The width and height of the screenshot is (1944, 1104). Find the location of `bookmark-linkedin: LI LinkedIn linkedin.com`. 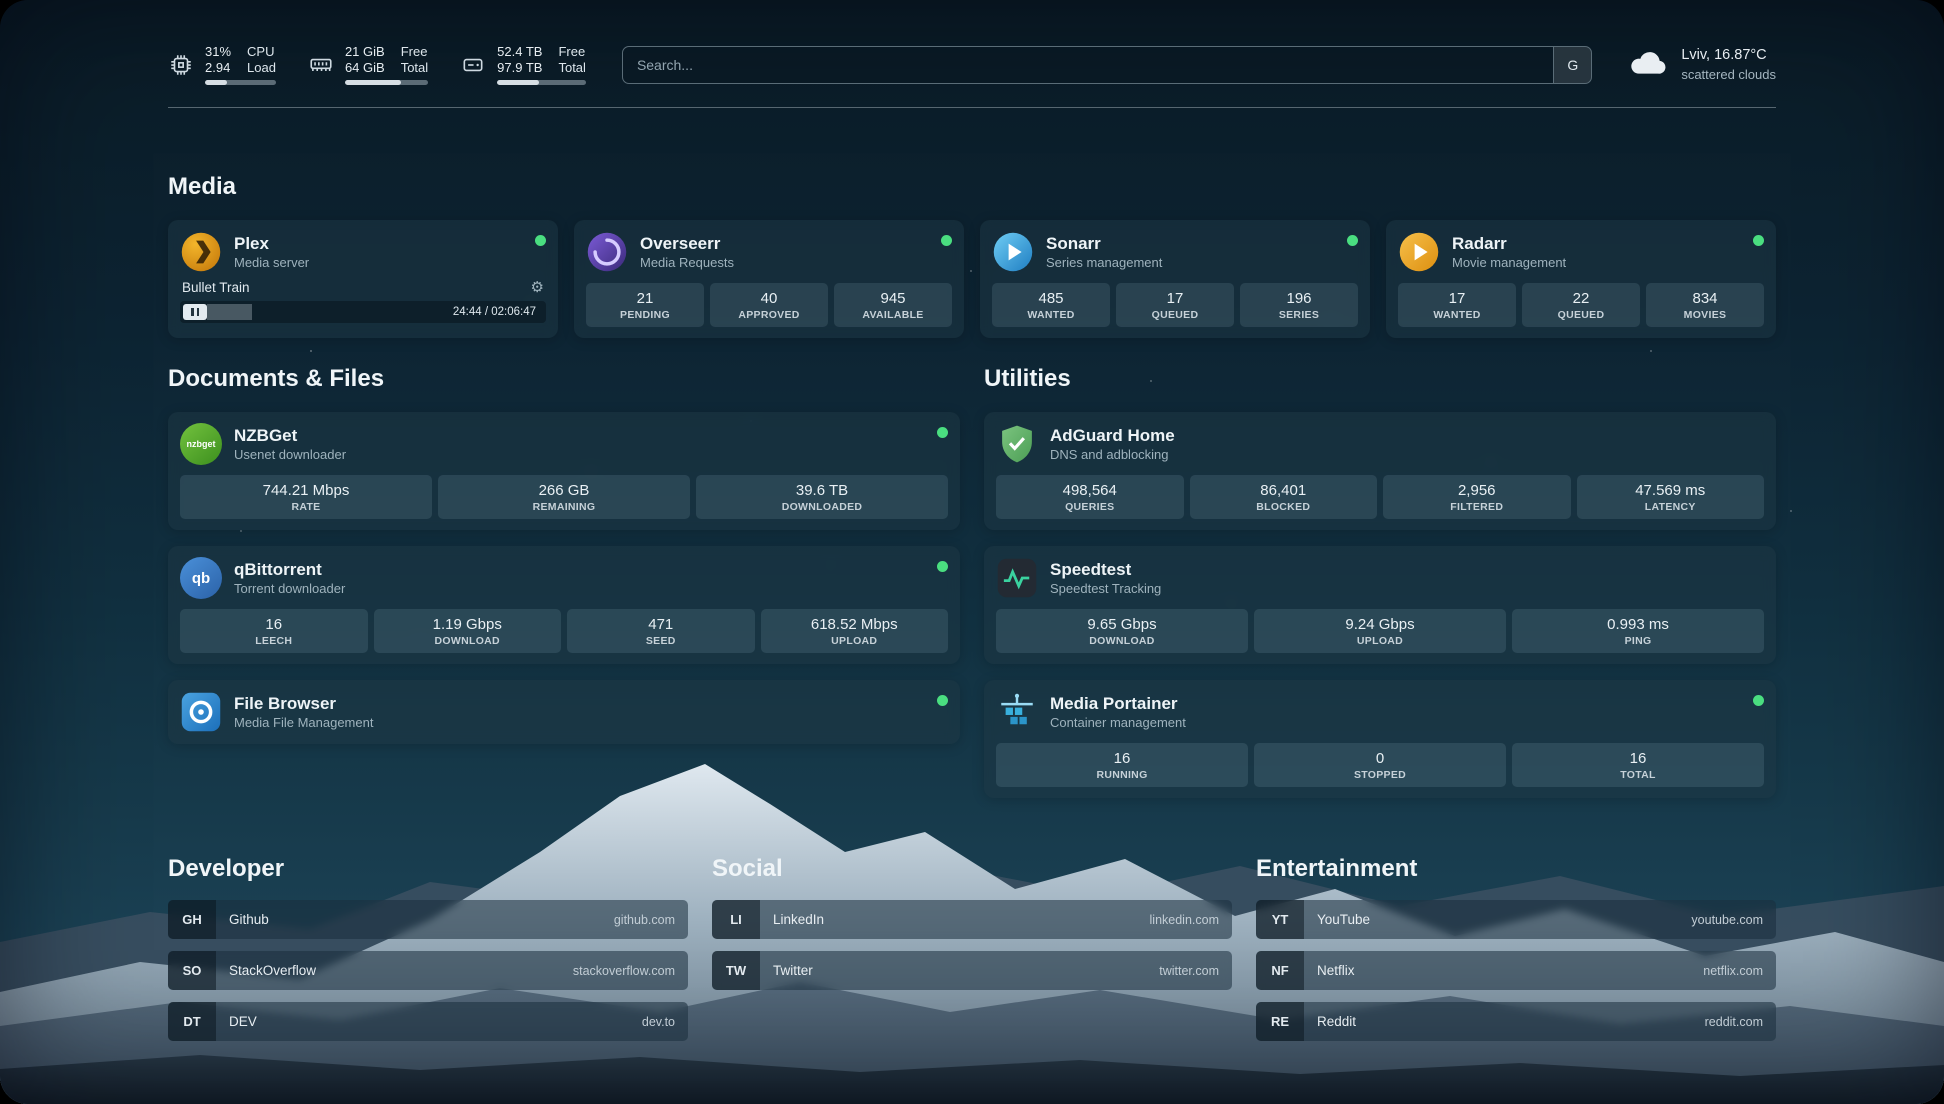

bookmark-linkedin: LI LinkedIn linkedin.com is located at coordinates (972, 919).